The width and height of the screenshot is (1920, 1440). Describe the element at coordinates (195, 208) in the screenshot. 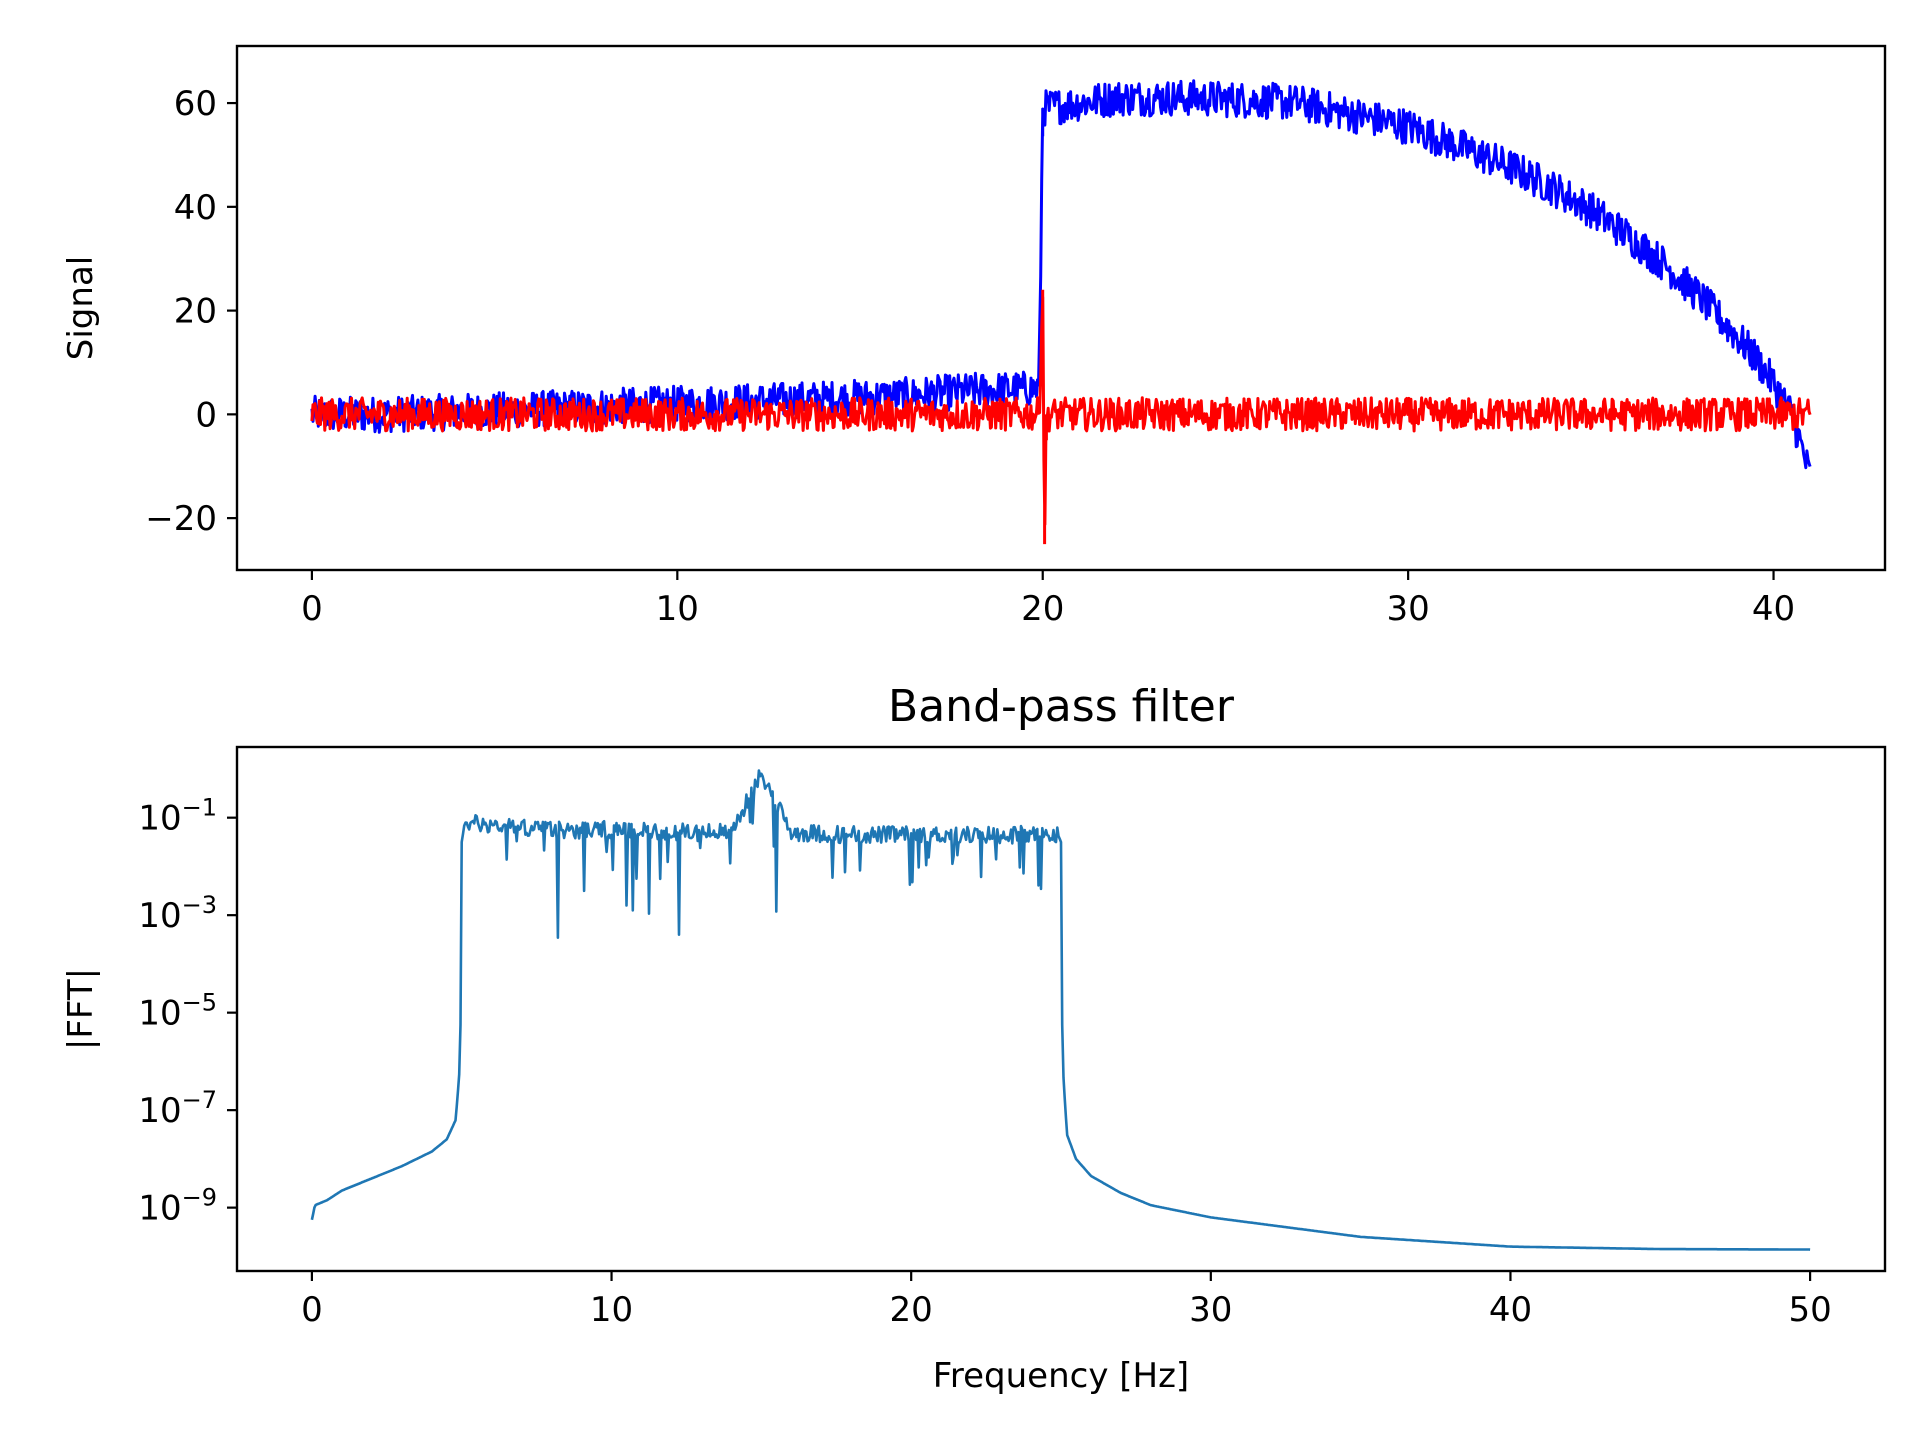

I see `signal-y-tick-label: 40` at that location.